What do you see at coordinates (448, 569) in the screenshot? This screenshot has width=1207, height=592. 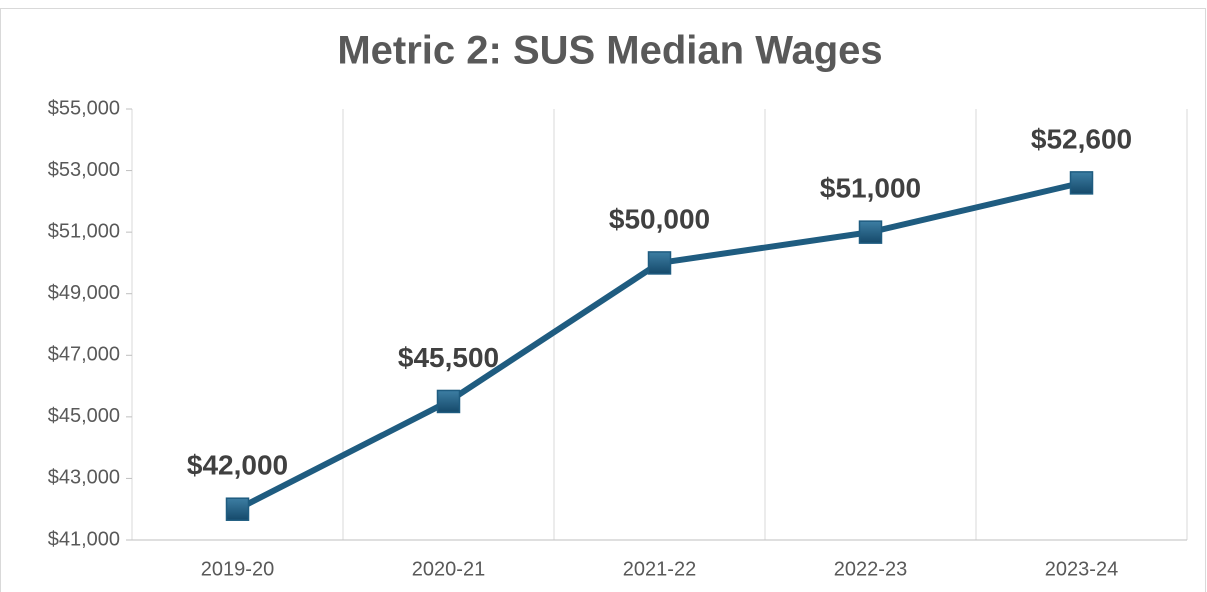 I see `x-tick-label: 2020-21` at bounding box center [448, 569].